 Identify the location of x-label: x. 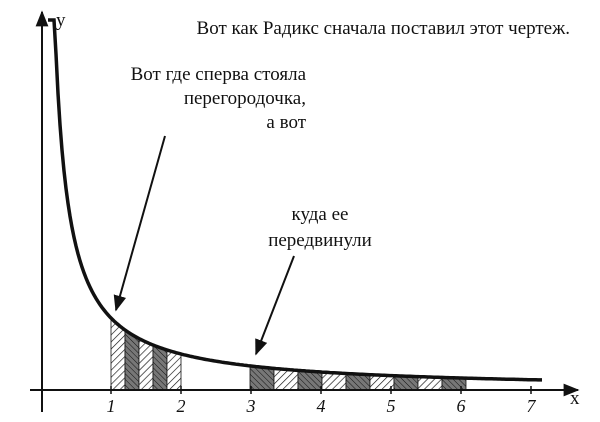
(575, 398).